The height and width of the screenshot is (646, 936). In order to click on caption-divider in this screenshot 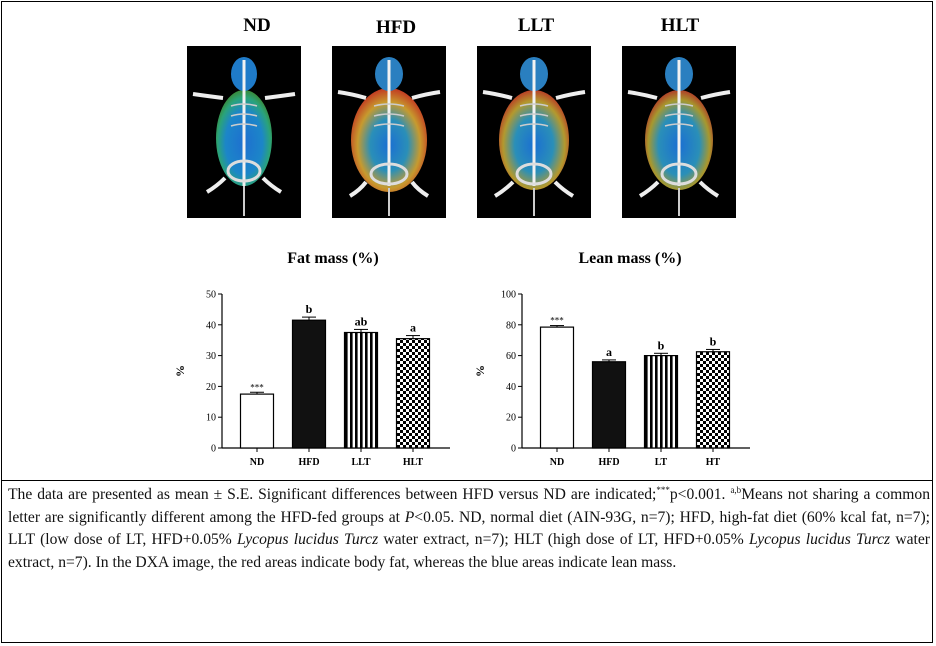, I will do `click(467, 480)`.